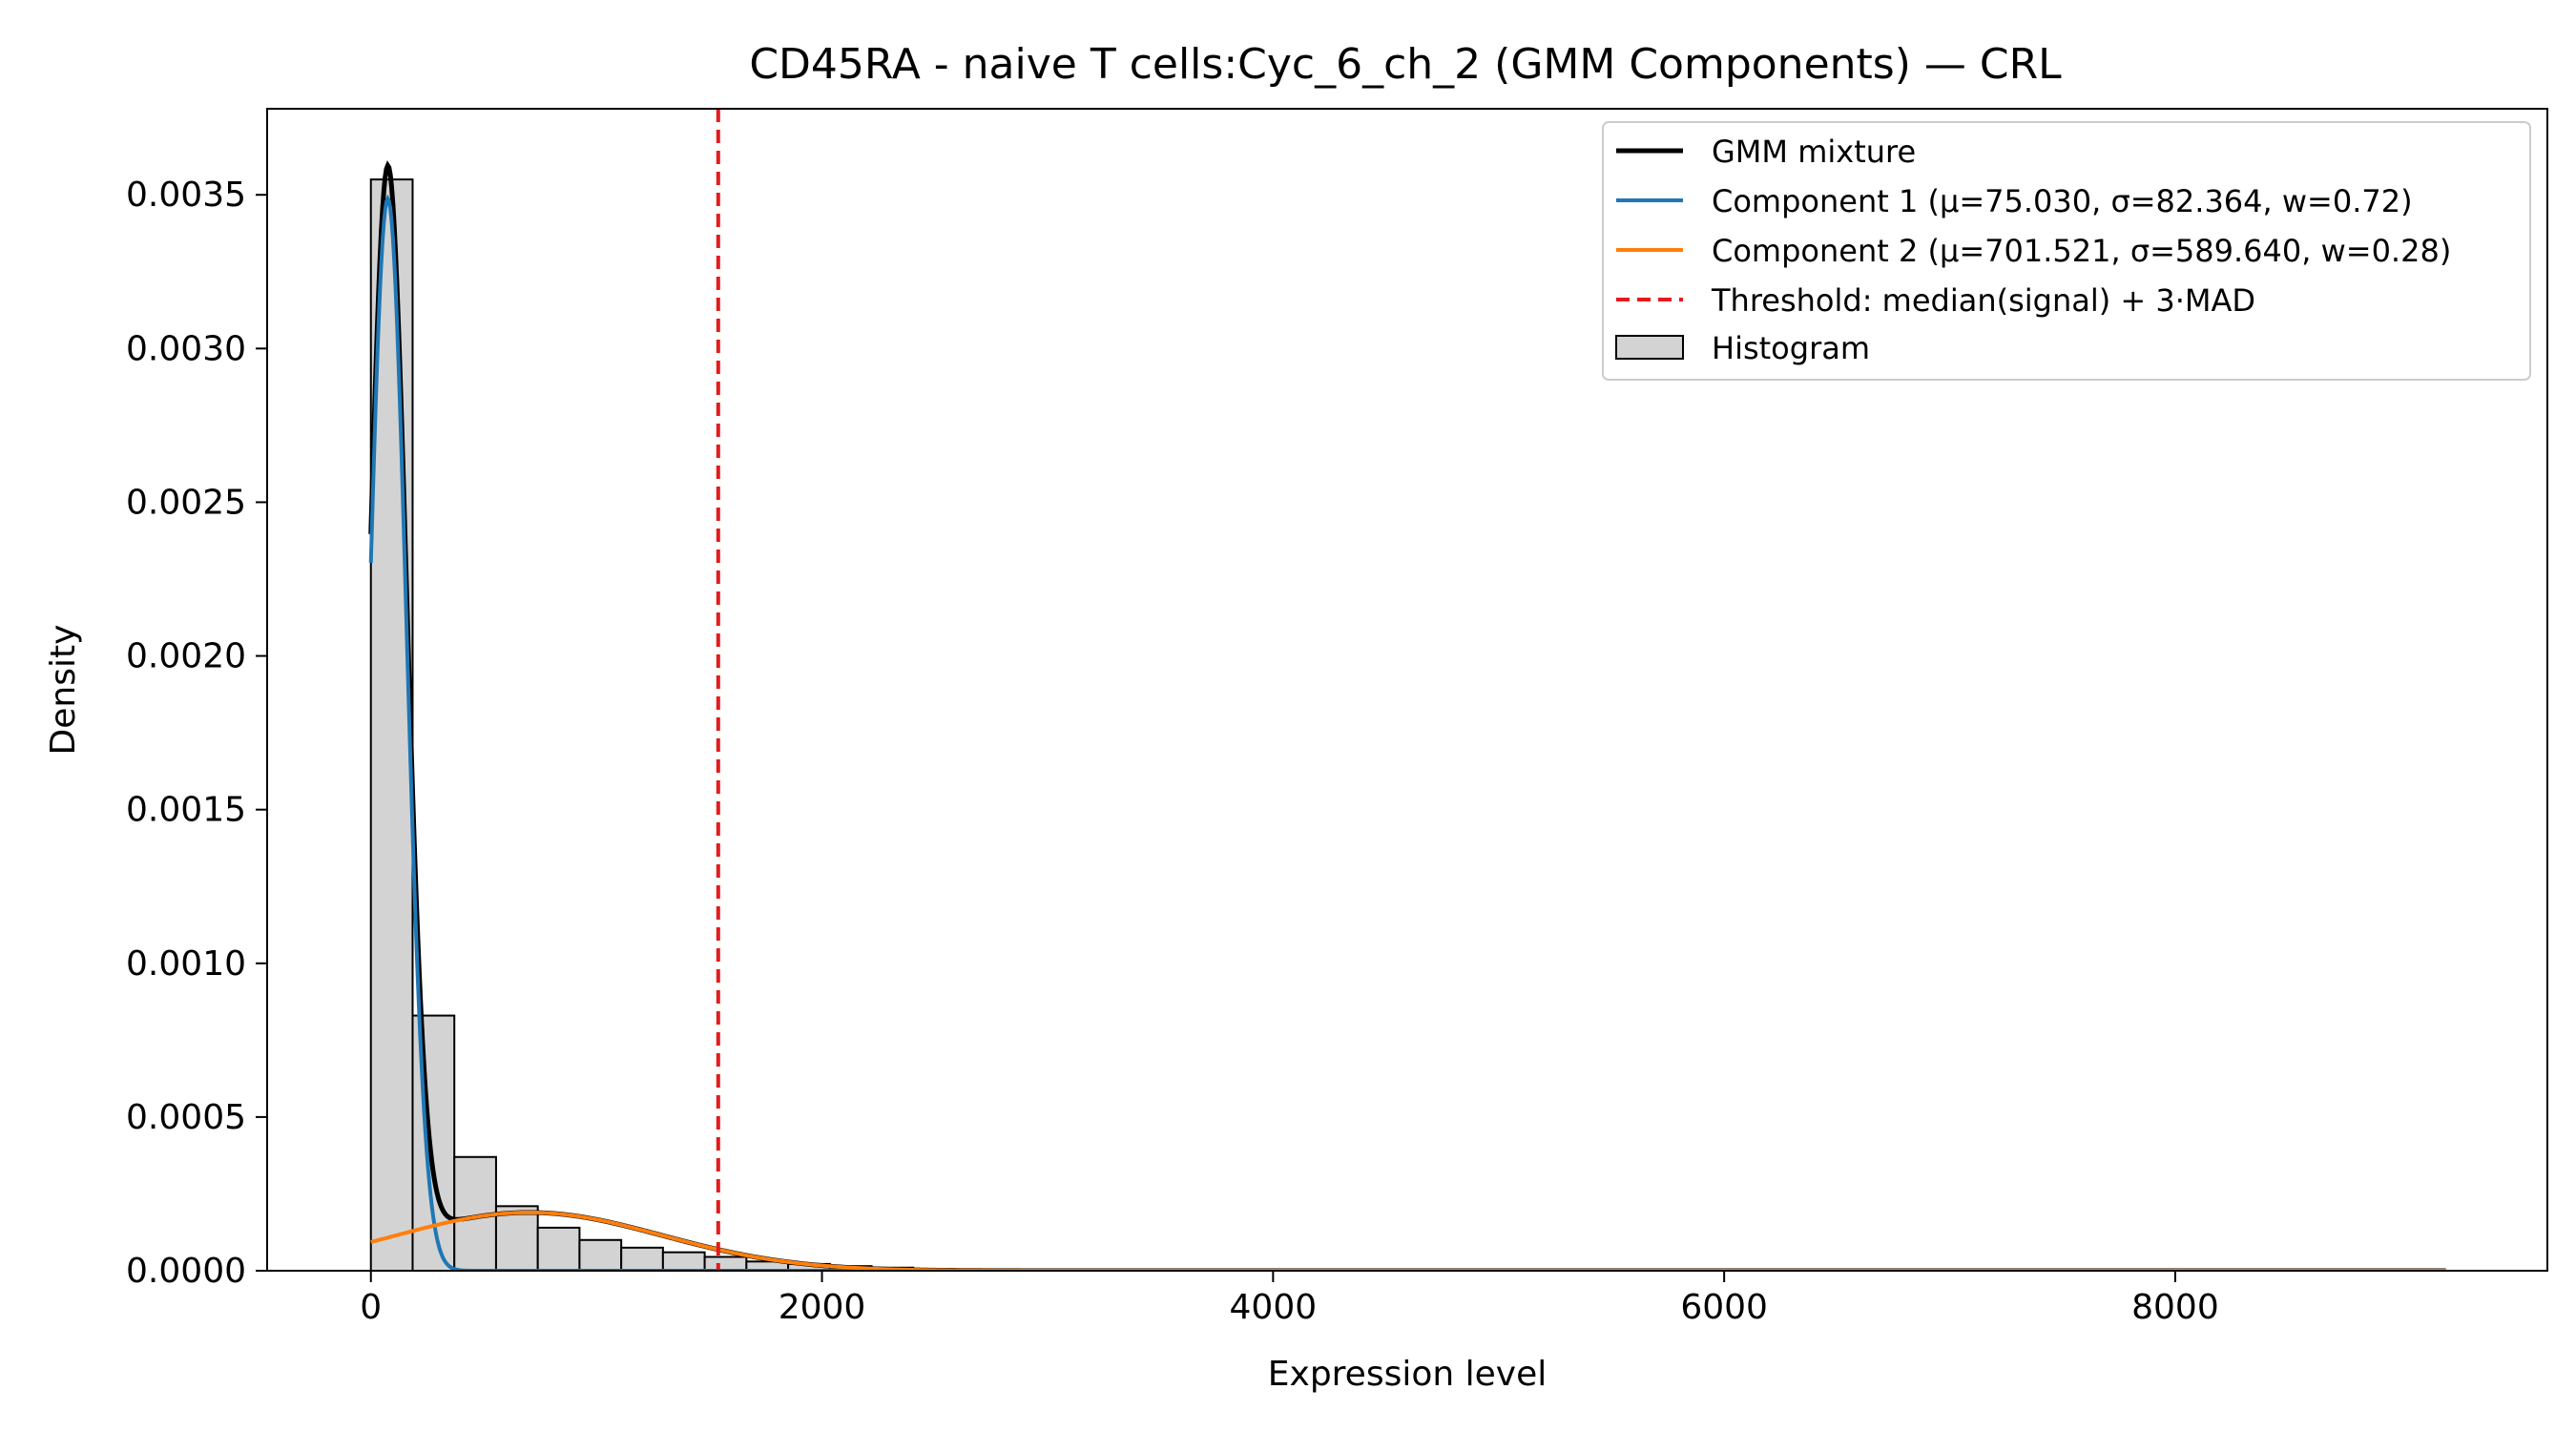 The width and height of the screenshot is (2576, 1431). I want to click on y-tick-label: 0.0030, so click(186, 348).